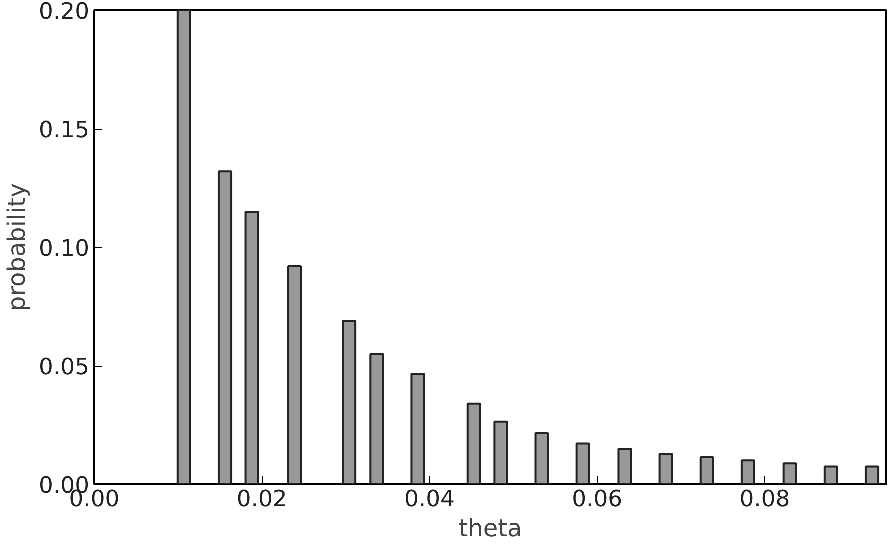  I want to click on x-tick-label: 0.08, so click(765, 499).